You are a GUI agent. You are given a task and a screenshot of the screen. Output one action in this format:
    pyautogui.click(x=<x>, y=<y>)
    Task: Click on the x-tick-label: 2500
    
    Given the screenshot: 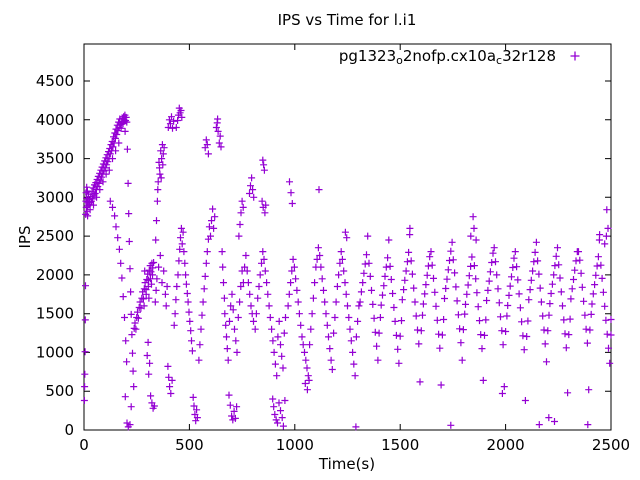 What is the action you would take?
    pyautogui.click(x=611, y=445)
    